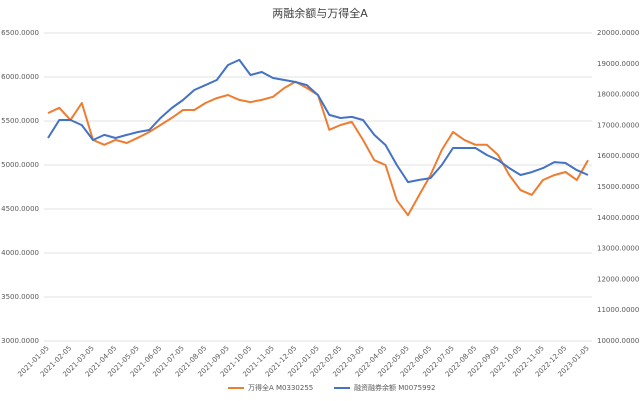 This screenshot has width=640, height=401. I want to click on y2-tick-label: 16000.0000, so click(618, 156).